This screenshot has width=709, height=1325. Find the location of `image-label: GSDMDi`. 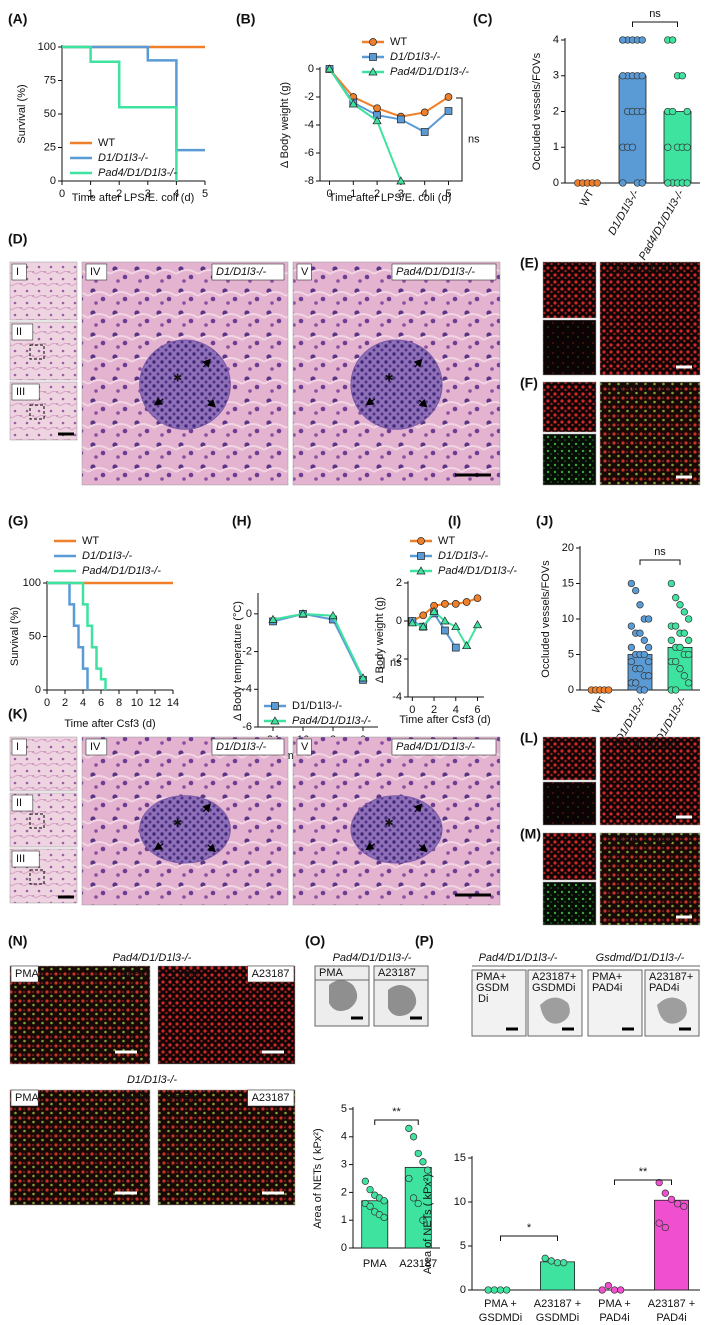

image-label: GSDMDi is located at coordinates (553, 988).